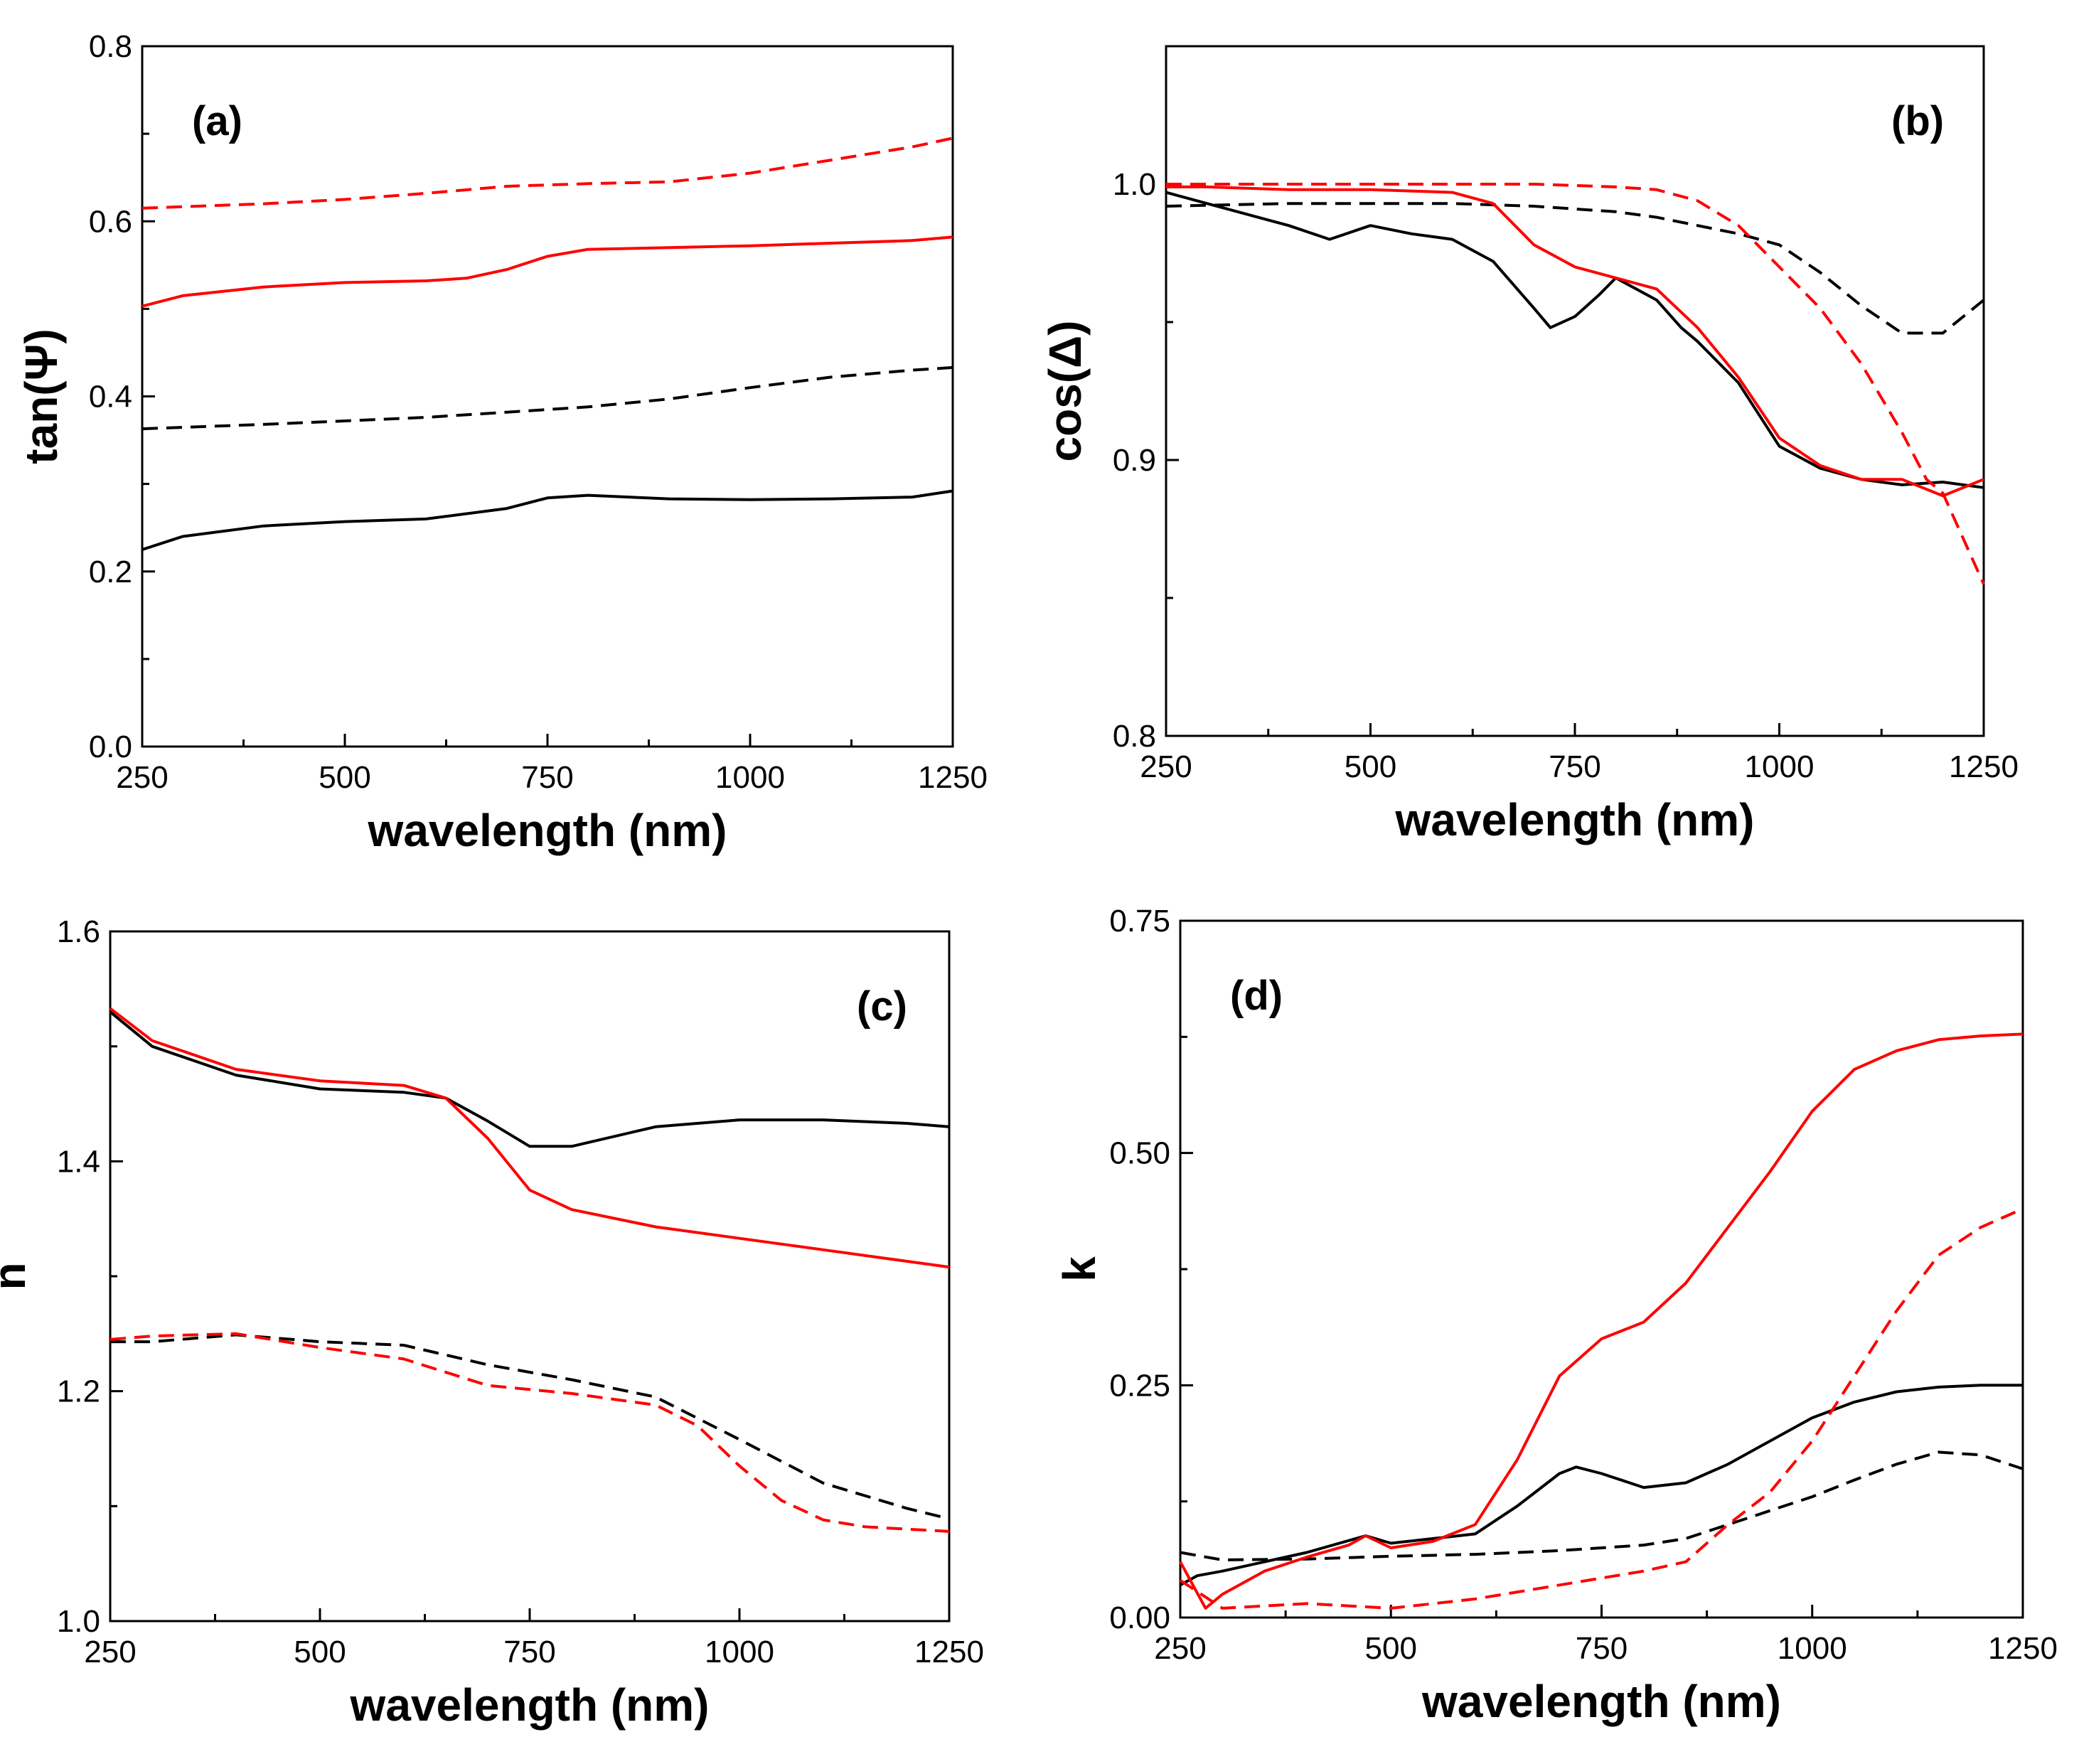  Describe the element at coordinates (111, 746) in the screenshot. I see `y-tick-label: 0.0` at that location.